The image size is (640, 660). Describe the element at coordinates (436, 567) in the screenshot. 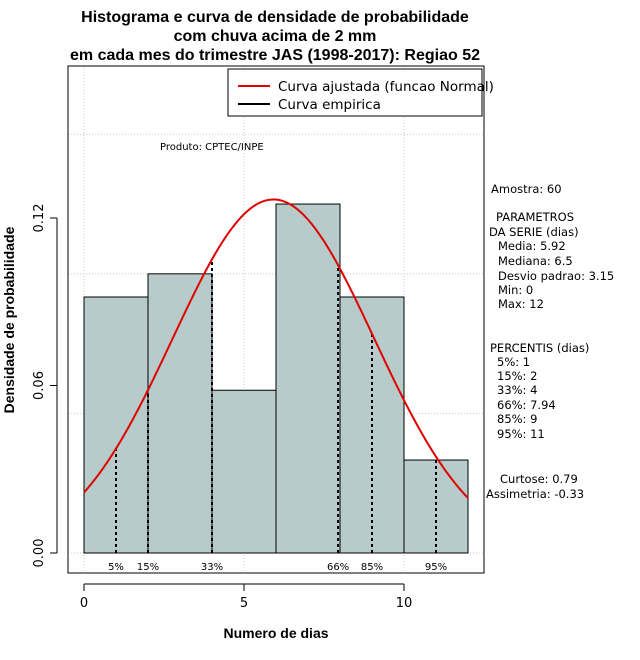

I see `percentile-label-95: 95%` at that location.